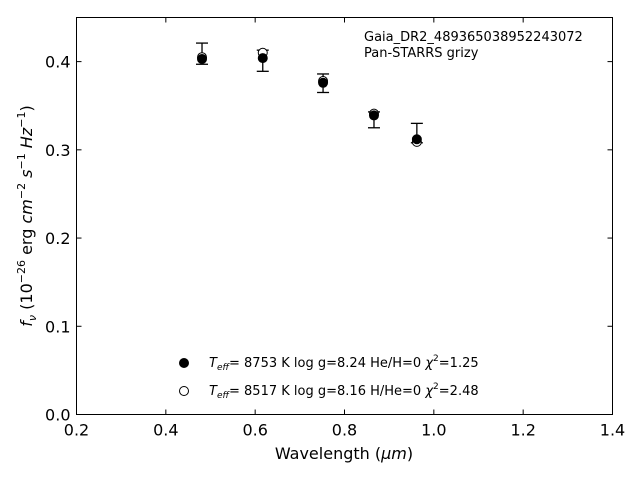  What do you see at coordinates (393, 453) in the screenshot?
I see `x-axis-label-unit: μm` at bounding box center [393, 453].